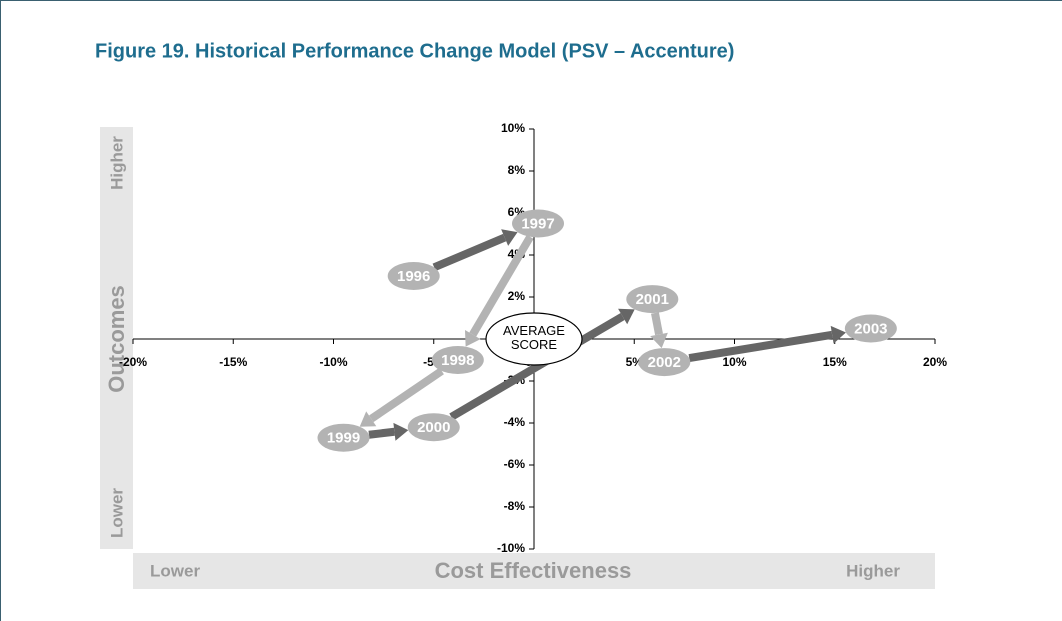 The height and width of the screenshot is (621, 1062). I want to click on y-high-label: Higher, so click(116, 163).